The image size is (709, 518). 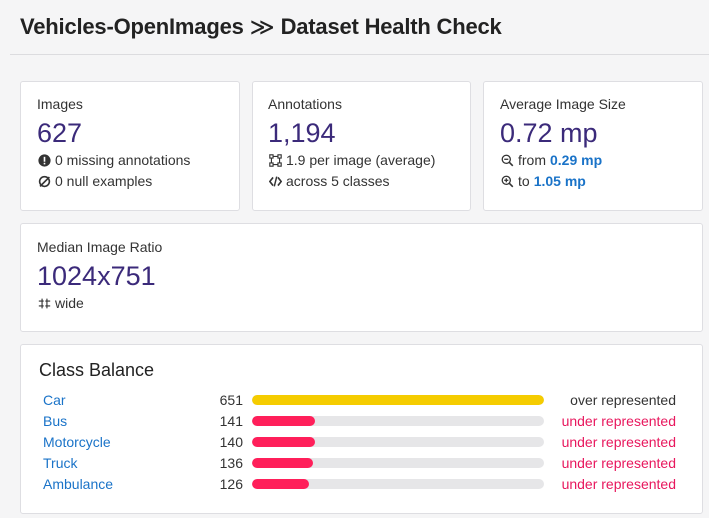 I want to click on class-row: Ambulance 126 under represented, so click(x=361, y=484).